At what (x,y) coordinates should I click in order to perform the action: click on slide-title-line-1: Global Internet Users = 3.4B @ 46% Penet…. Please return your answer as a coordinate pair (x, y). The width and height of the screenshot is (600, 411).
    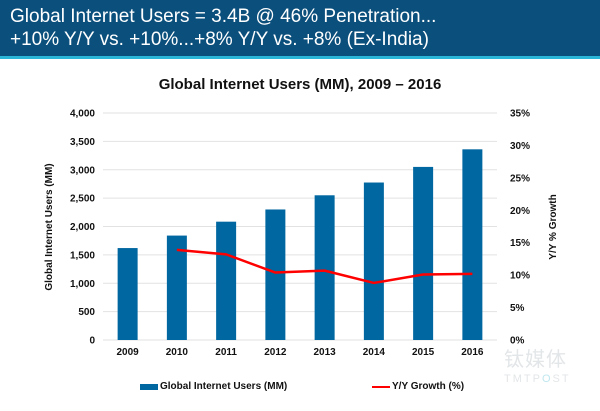
    Looking at the image, I should click on (223, 16).